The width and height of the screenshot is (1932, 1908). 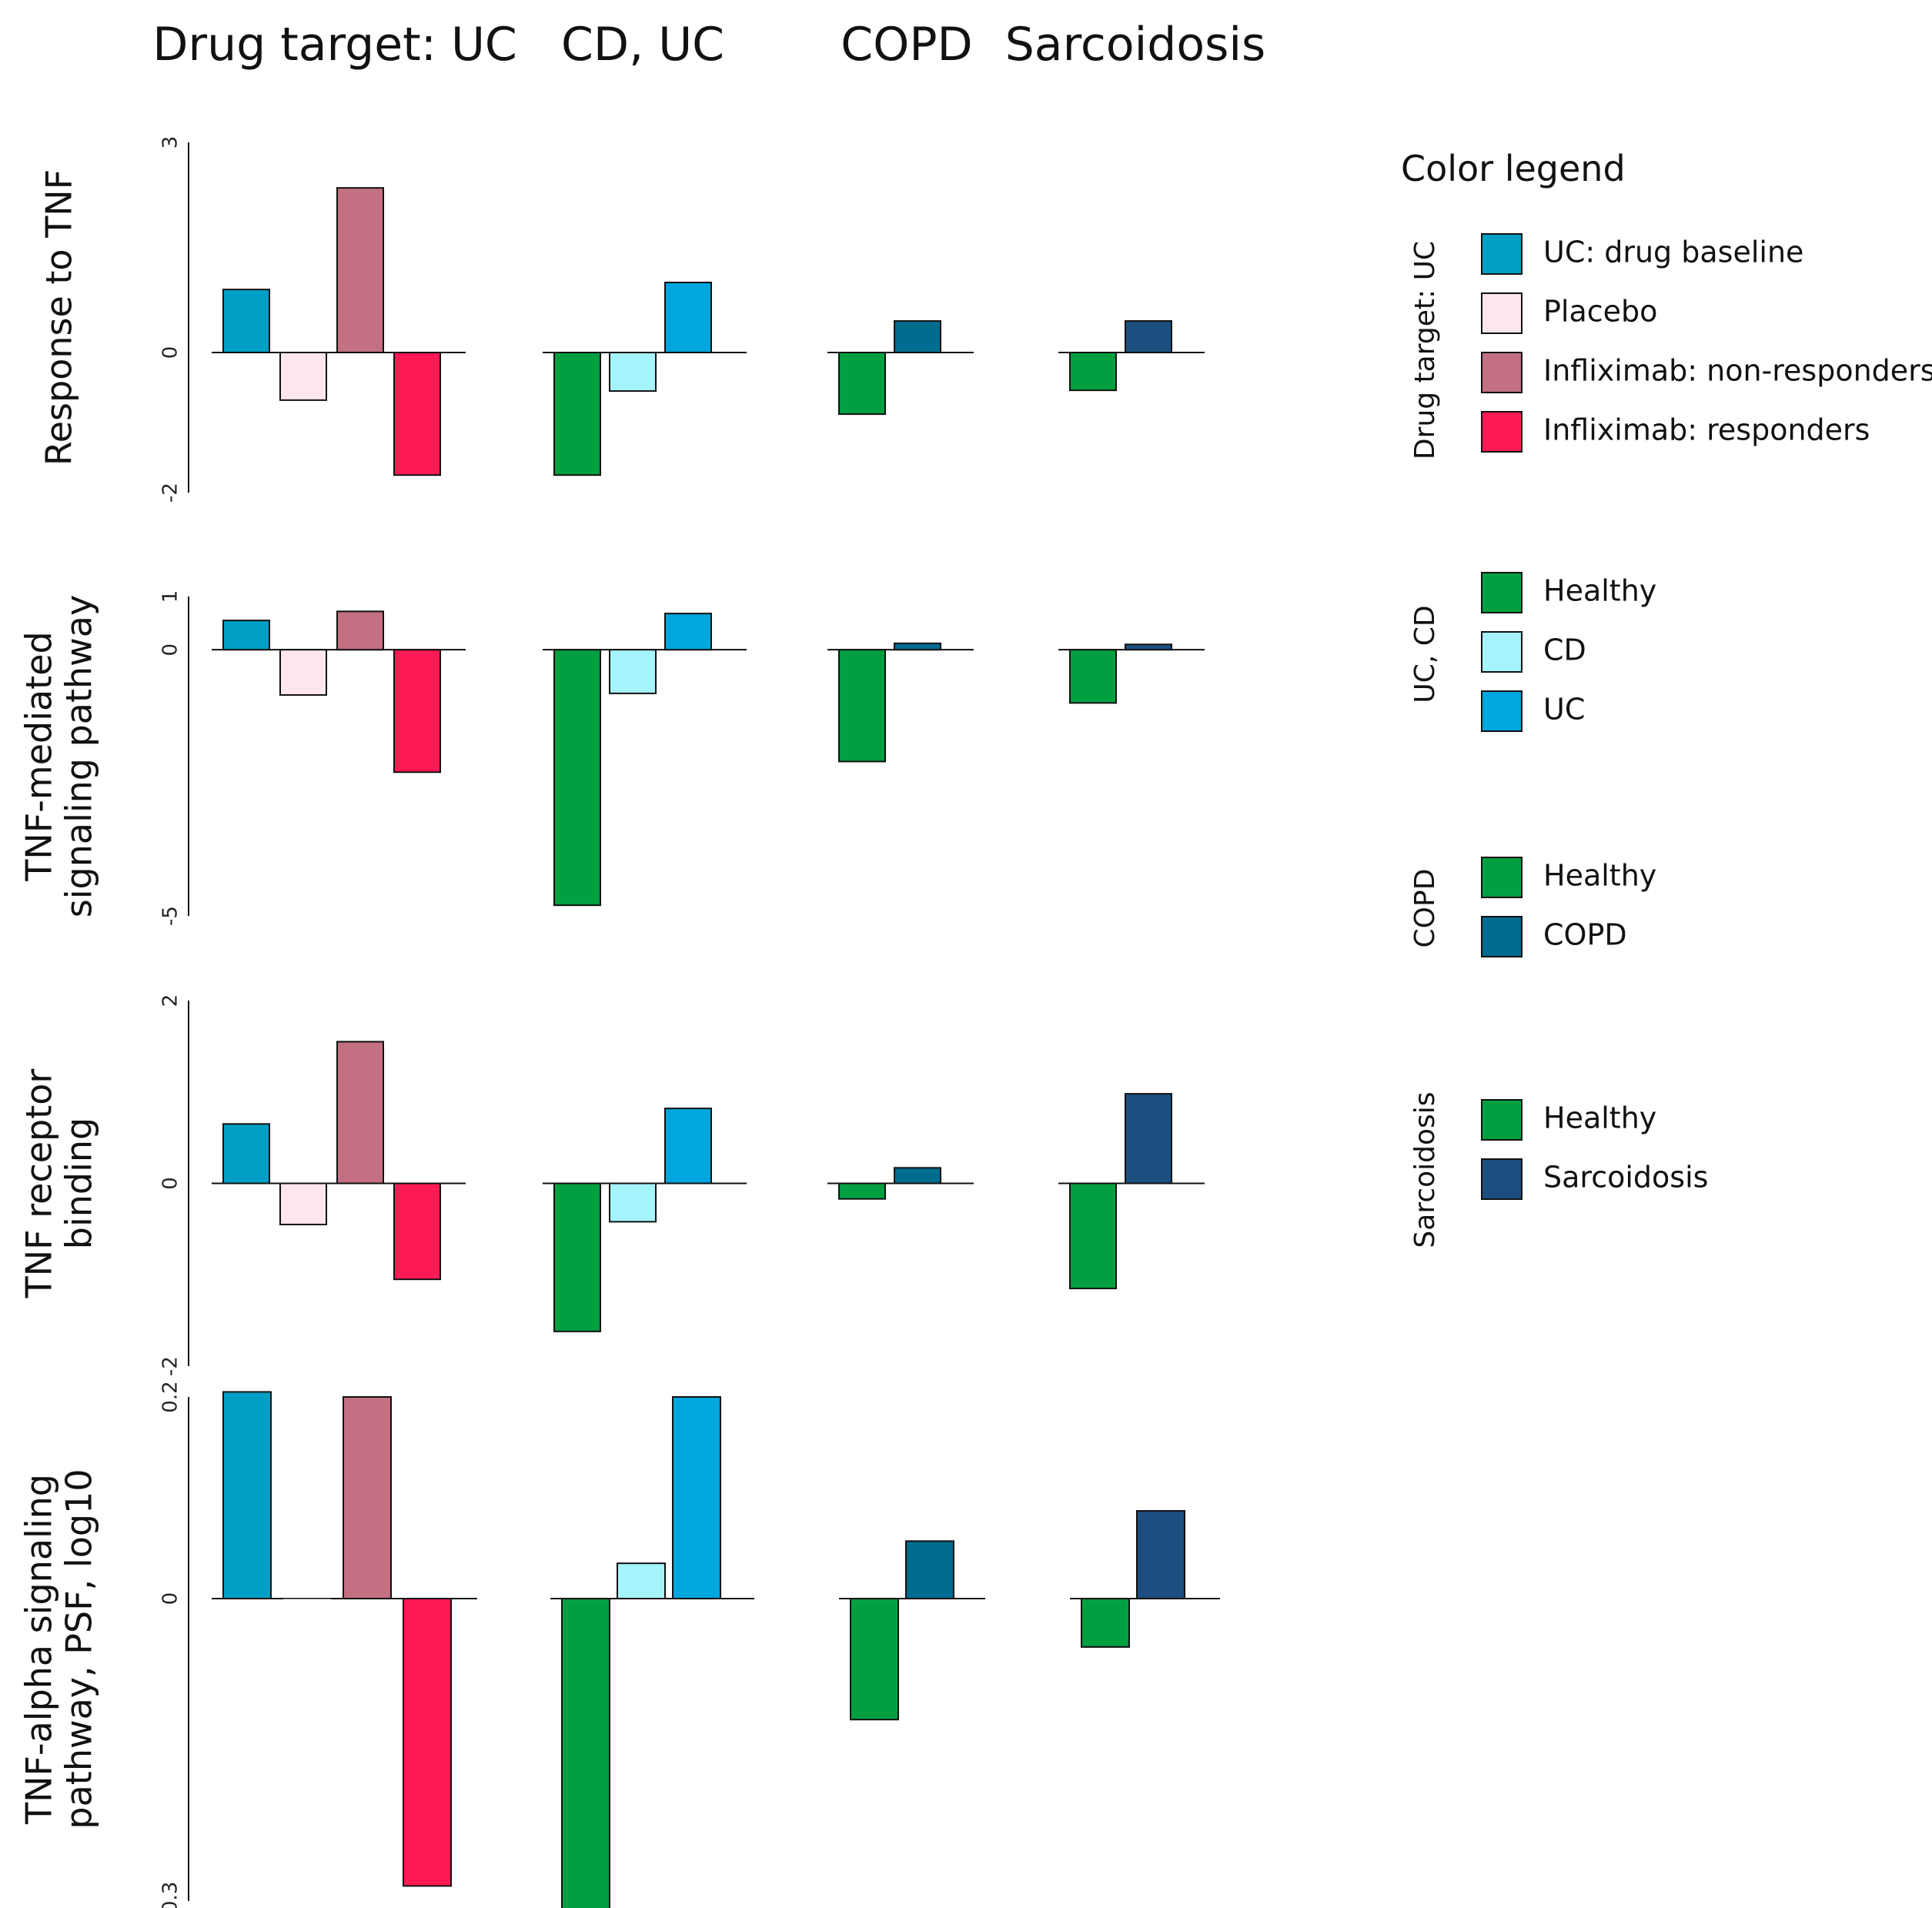 What do you see at coordinates (1425, 908) in the screenshot?
I see `legend-group-label: COPD` at bounding box center [1425, 908].